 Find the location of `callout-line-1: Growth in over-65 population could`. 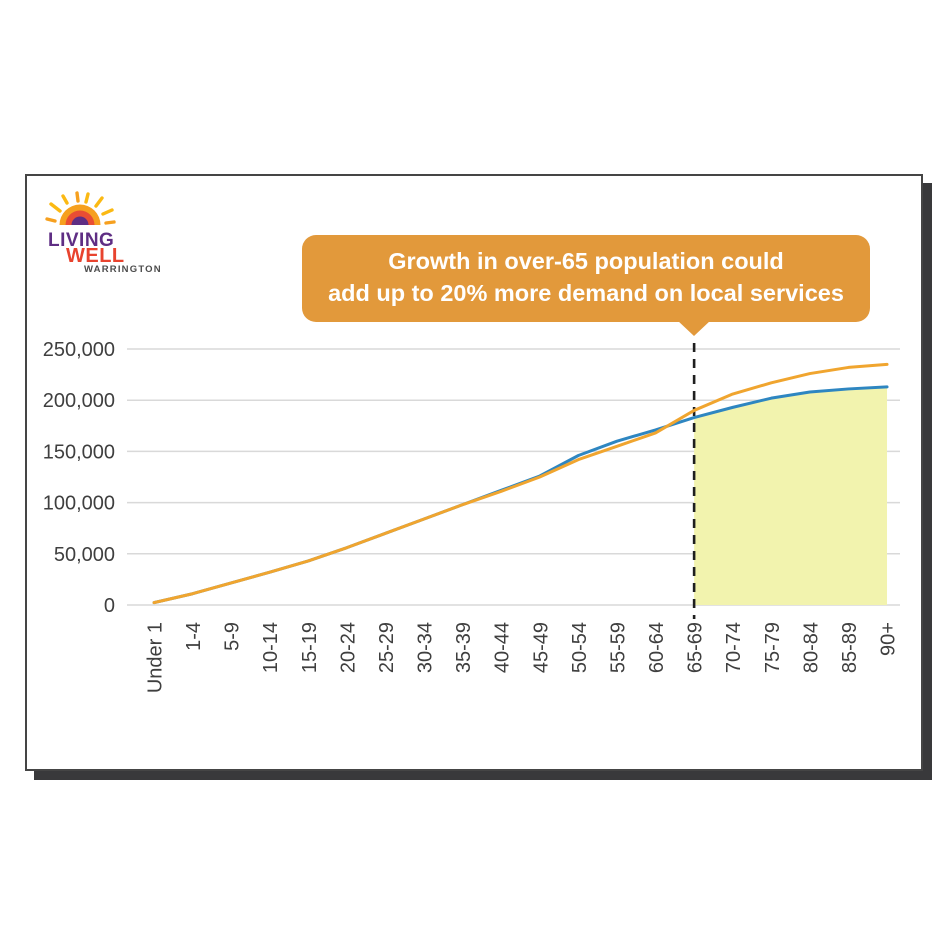

callout-line-1: Growth in over-65 population could is located at coordinates (586, 261).